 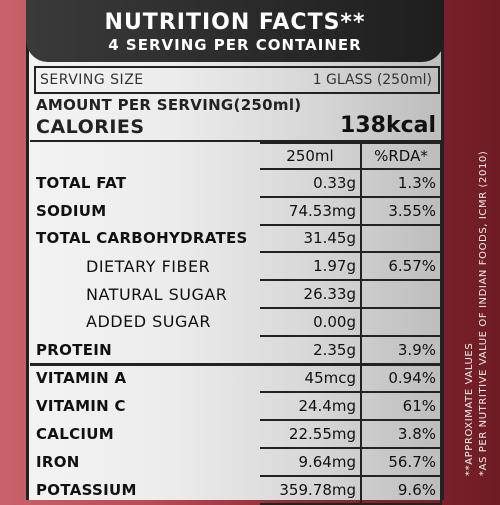 I want to click on table-row: TOTAL FAT 0.33g 1.3%, so click(x=236, y=183).